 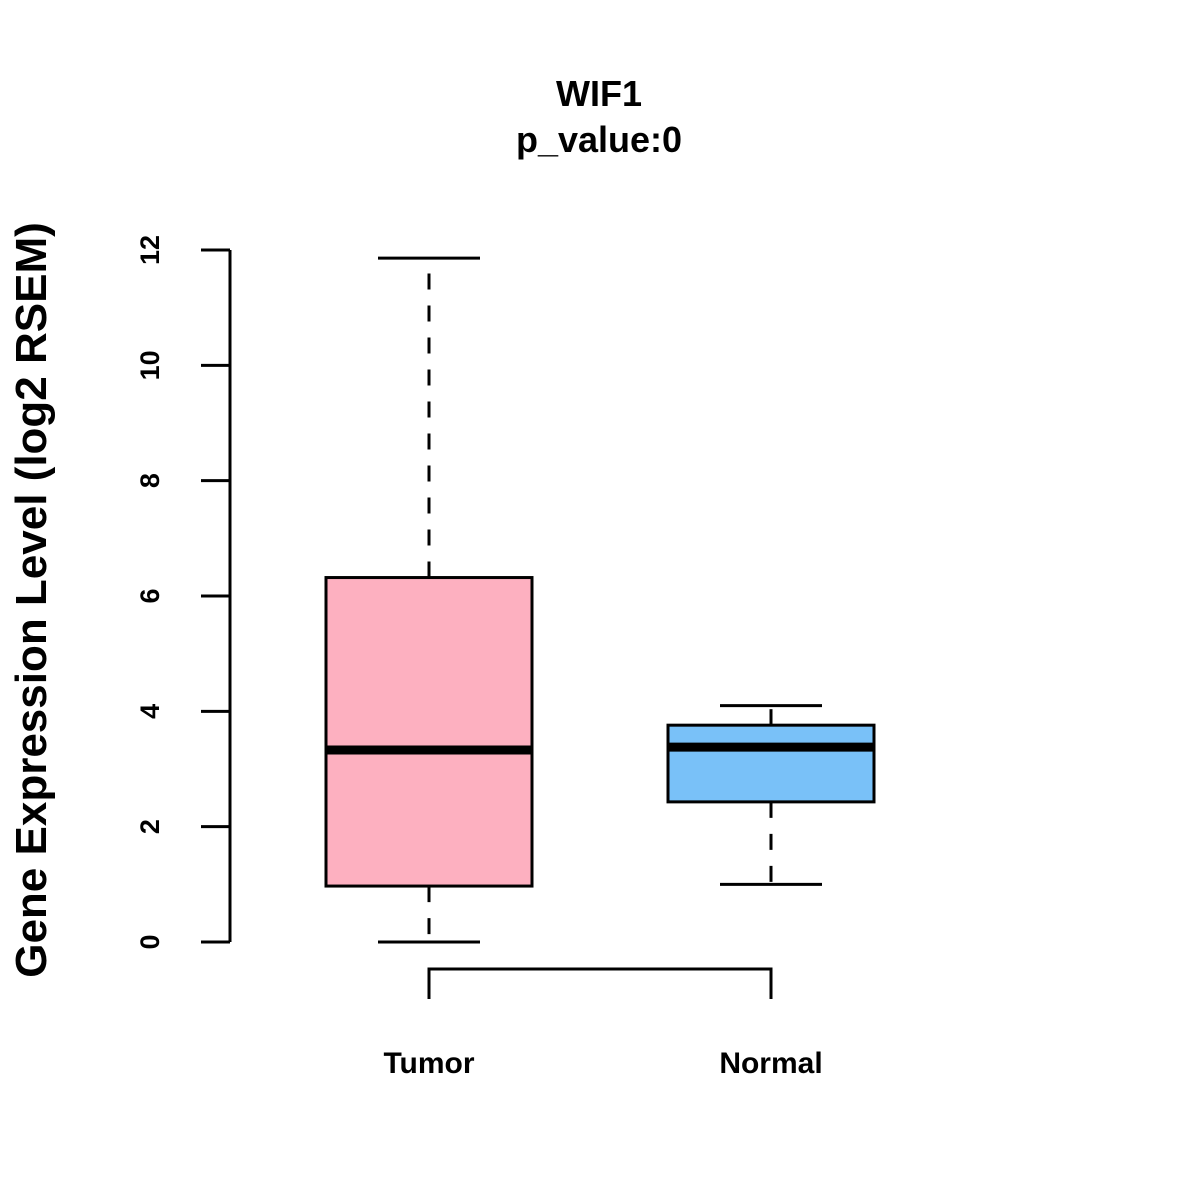 I want to click on y-tick-label-4: 4, so click(x=150, y=711).